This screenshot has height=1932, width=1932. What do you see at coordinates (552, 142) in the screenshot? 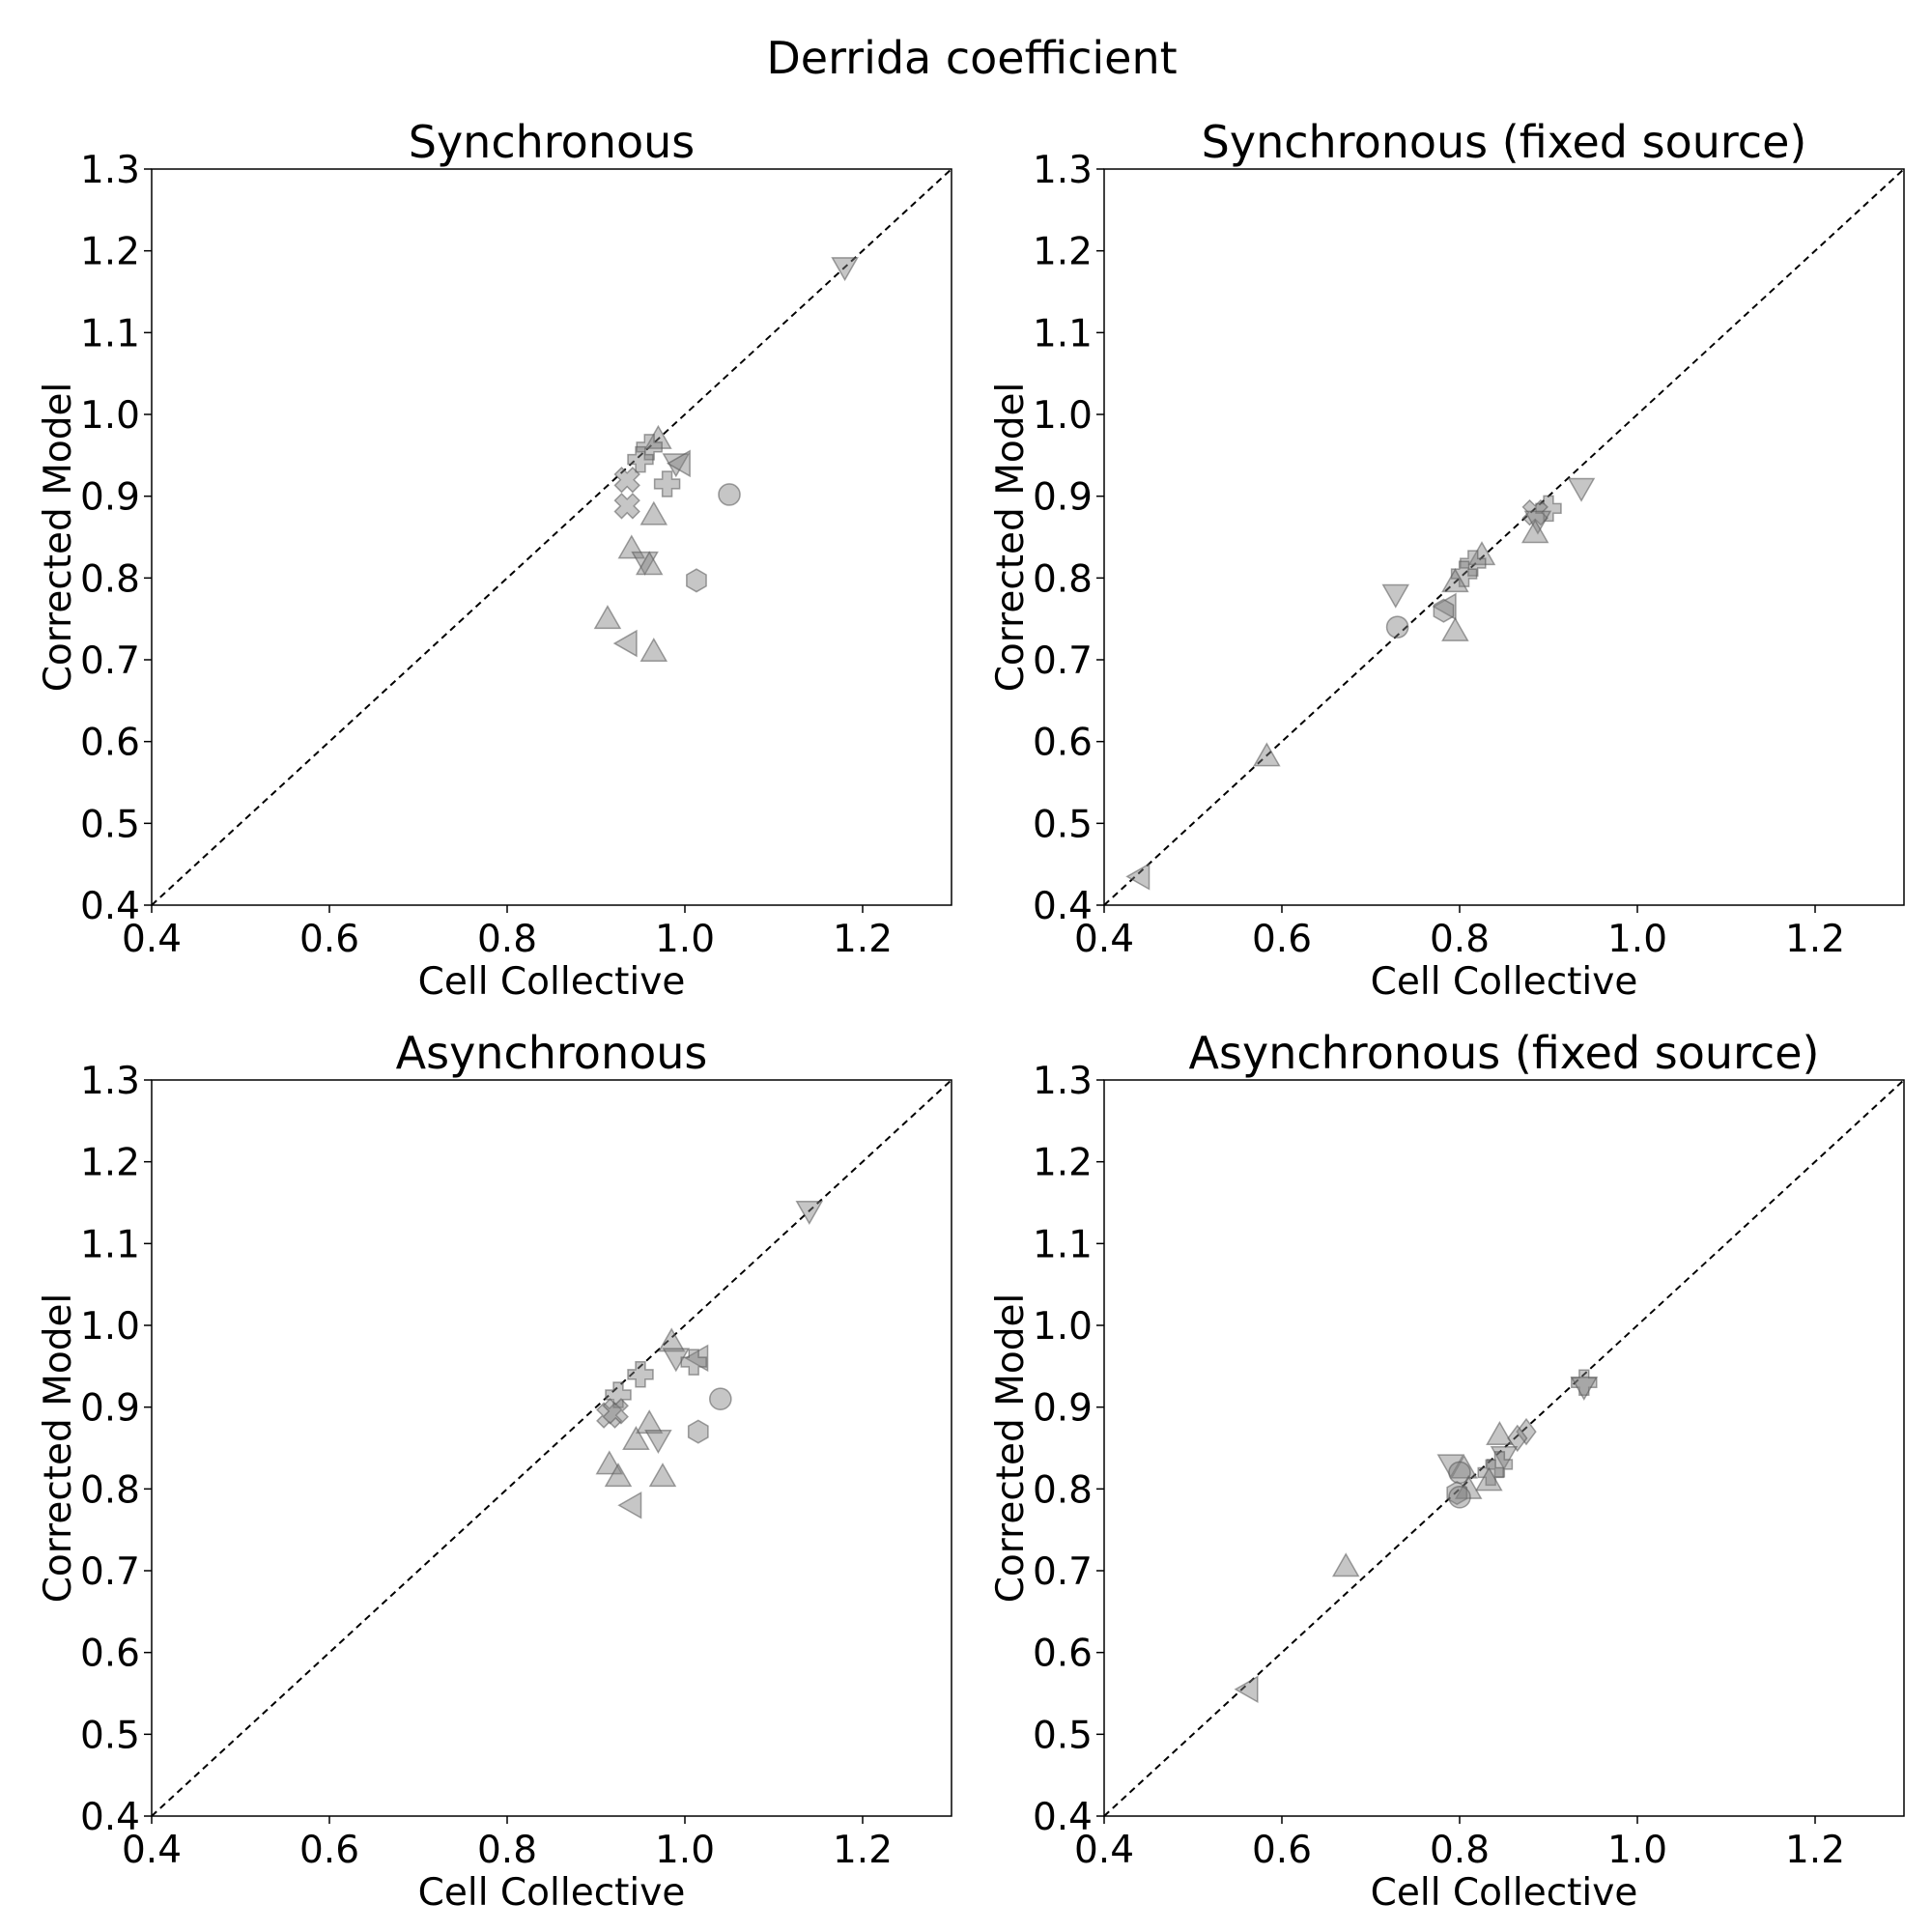
I see `panel-title: Synchronous` at bounding box center [552, 142].